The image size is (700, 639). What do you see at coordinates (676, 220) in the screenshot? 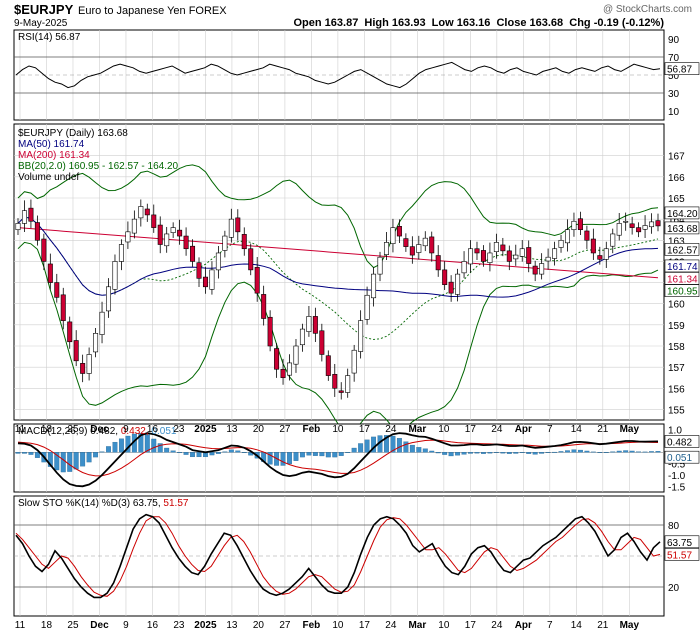
I see `y-tick-label: 164` at bounding box center [676, 220].